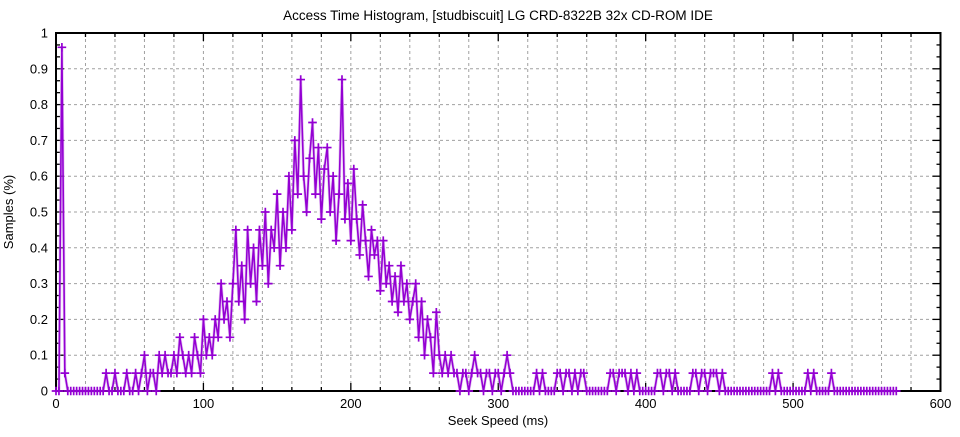 The width and height of the screenshot is (960, 437). Describe the element at coordinates (351, 403) in the screenshot. I see `x-tick-label: 200` at that location.